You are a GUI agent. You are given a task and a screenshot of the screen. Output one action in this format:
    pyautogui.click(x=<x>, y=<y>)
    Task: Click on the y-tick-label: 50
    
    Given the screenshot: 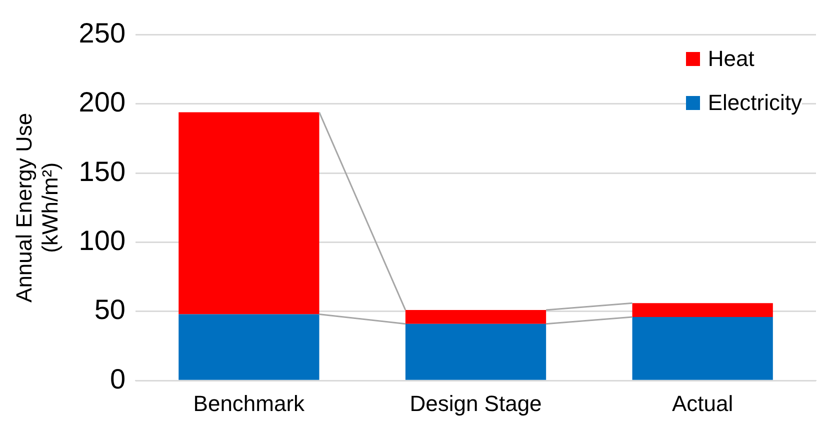 What is the action you would take?
    pyautogui.click(x=110, y=310)
    